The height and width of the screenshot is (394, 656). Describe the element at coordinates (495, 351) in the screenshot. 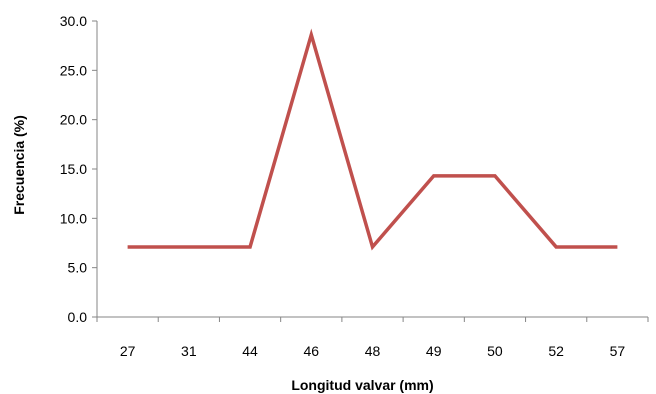

I see `x-tick-label: 50` at that location.